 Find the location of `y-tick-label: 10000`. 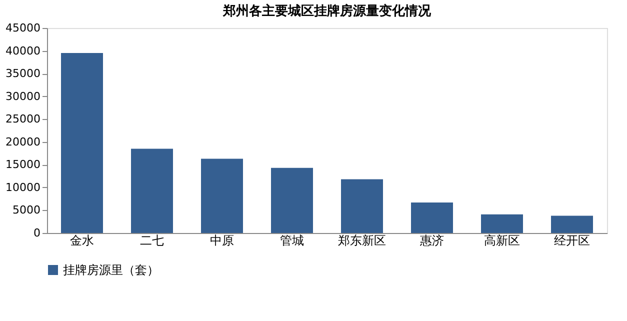

y-tick-label: 10000 is located at coordinates (23, 187).